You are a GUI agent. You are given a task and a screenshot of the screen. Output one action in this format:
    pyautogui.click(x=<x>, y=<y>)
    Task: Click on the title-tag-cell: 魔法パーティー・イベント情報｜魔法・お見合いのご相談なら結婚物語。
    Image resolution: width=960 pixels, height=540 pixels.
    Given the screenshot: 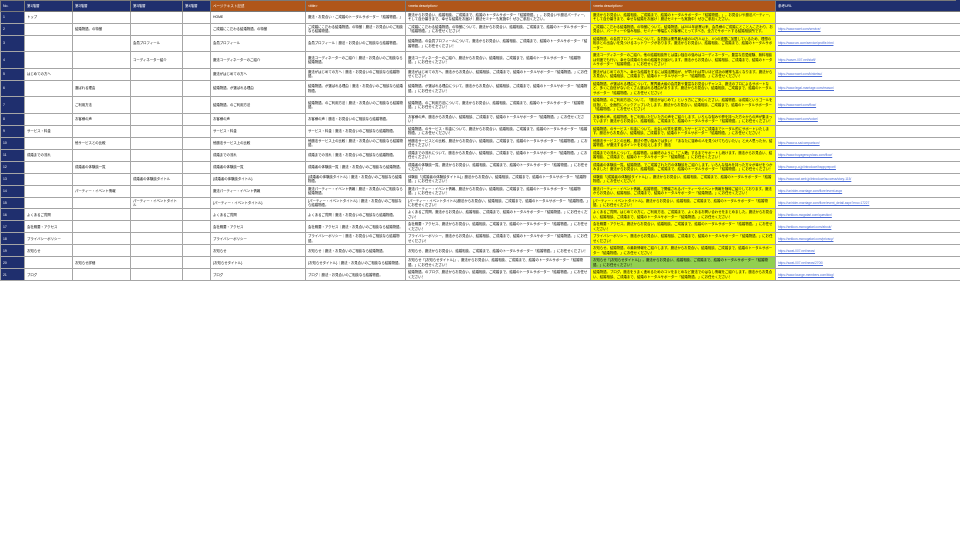 What is the action you would take?
    pyautogui.click(x=355, y=191)
    